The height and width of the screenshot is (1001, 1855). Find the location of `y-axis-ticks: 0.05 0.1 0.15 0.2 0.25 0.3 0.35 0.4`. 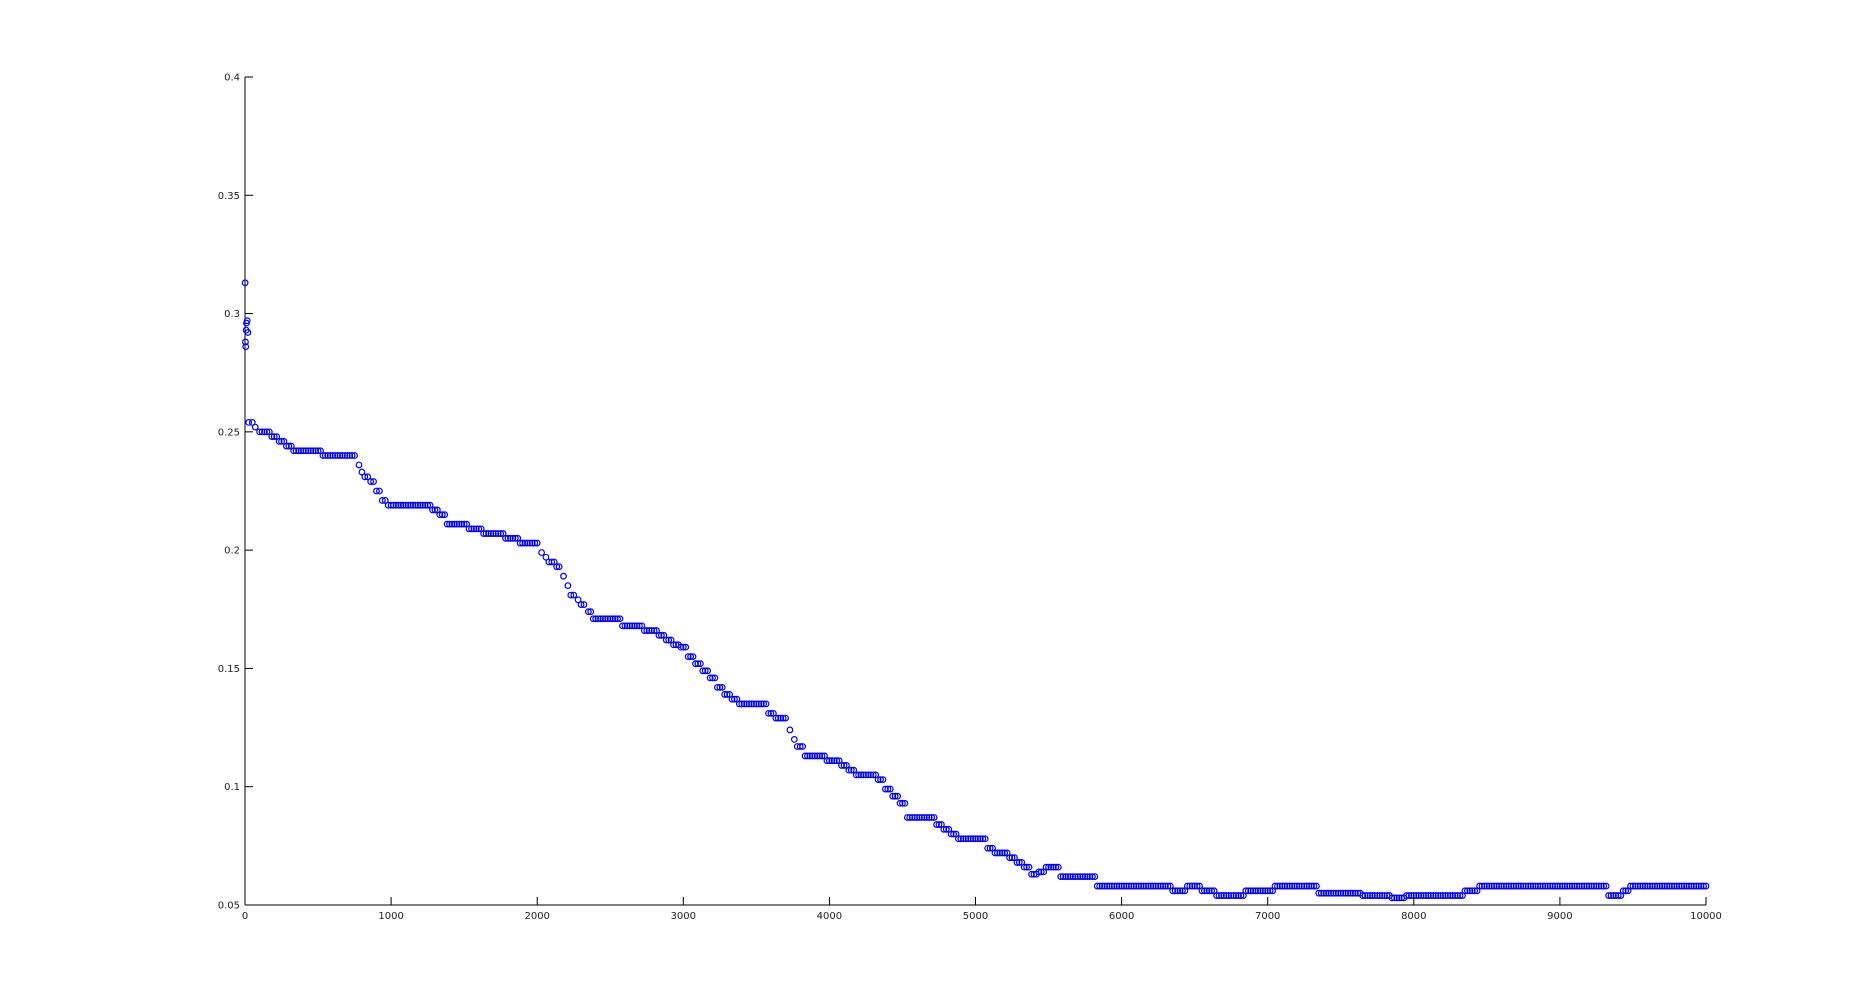

y-axis-ticks: 0.05 0.1 0.15 0.2 0.25 0.3 0.35 0.4 is located at coordinates (235, 492).